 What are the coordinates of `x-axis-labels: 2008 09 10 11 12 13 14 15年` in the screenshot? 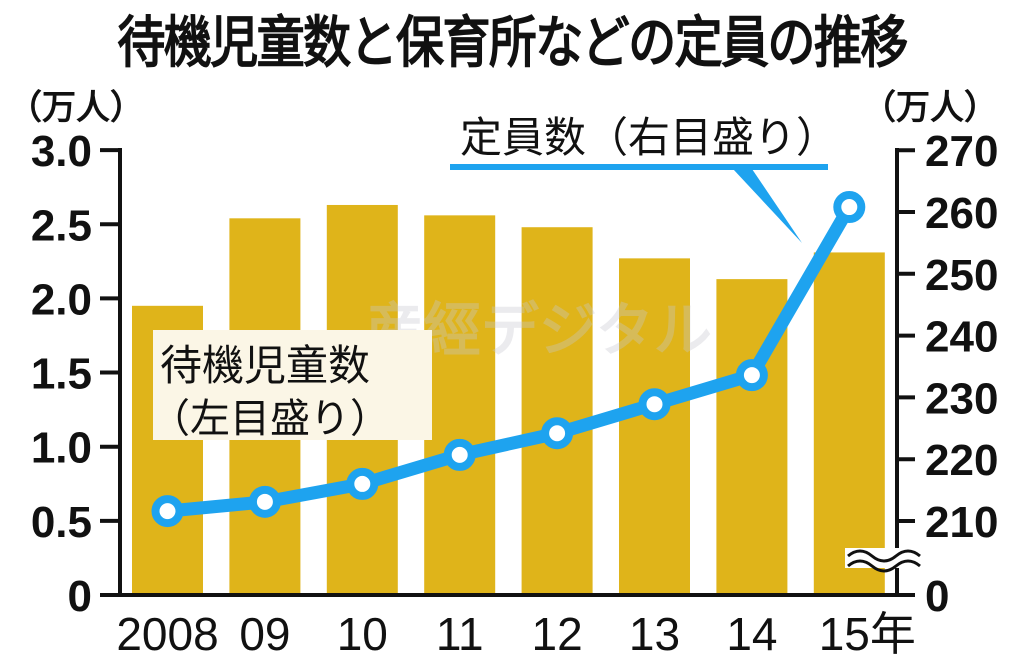 It's located at (516, 634).